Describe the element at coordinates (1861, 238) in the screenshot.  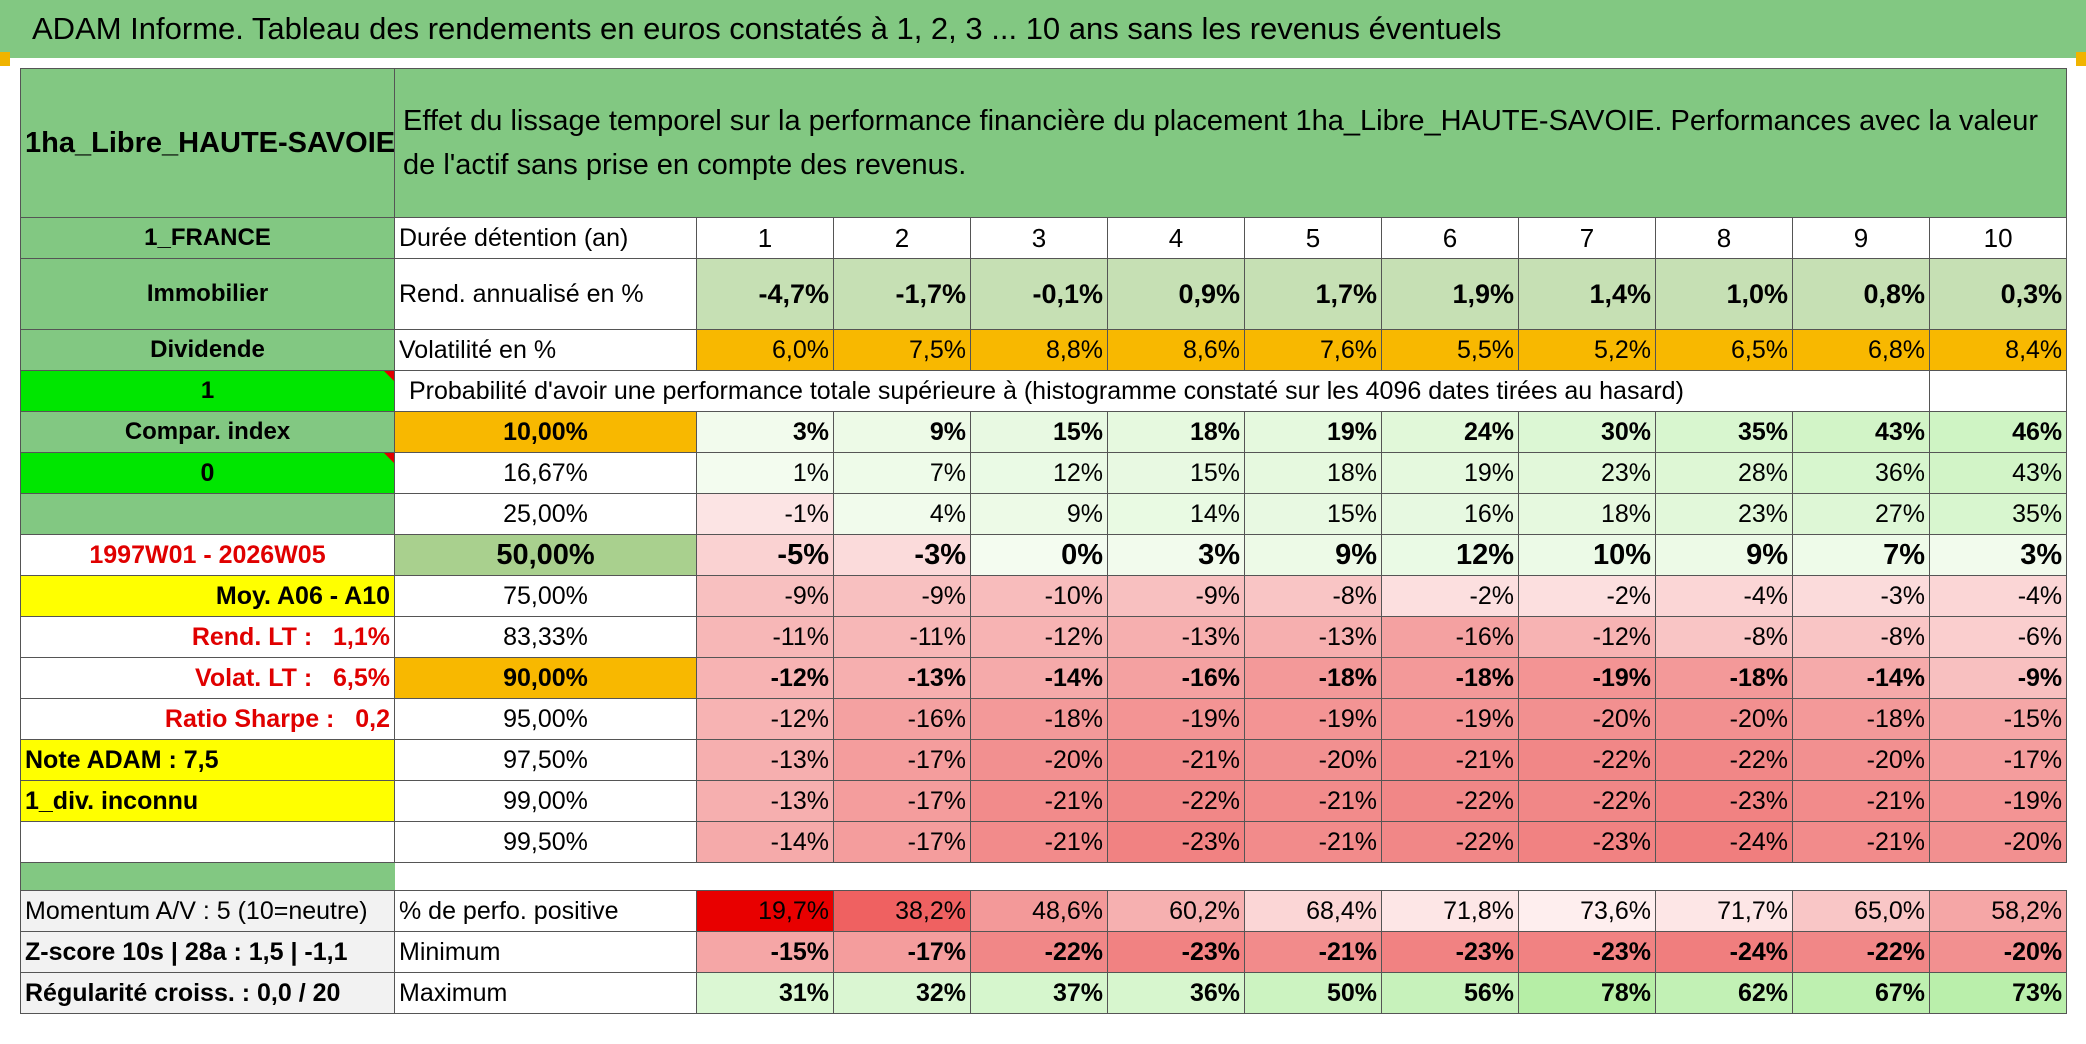
I see `year-header: 9` at that location.